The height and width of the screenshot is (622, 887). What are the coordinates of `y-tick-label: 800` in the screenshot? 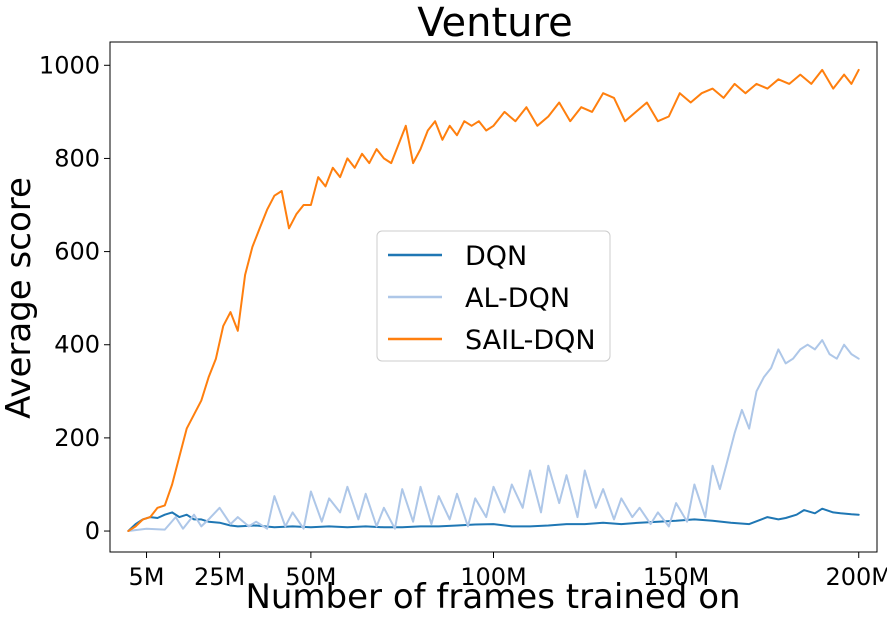 It's located at (77, 158).